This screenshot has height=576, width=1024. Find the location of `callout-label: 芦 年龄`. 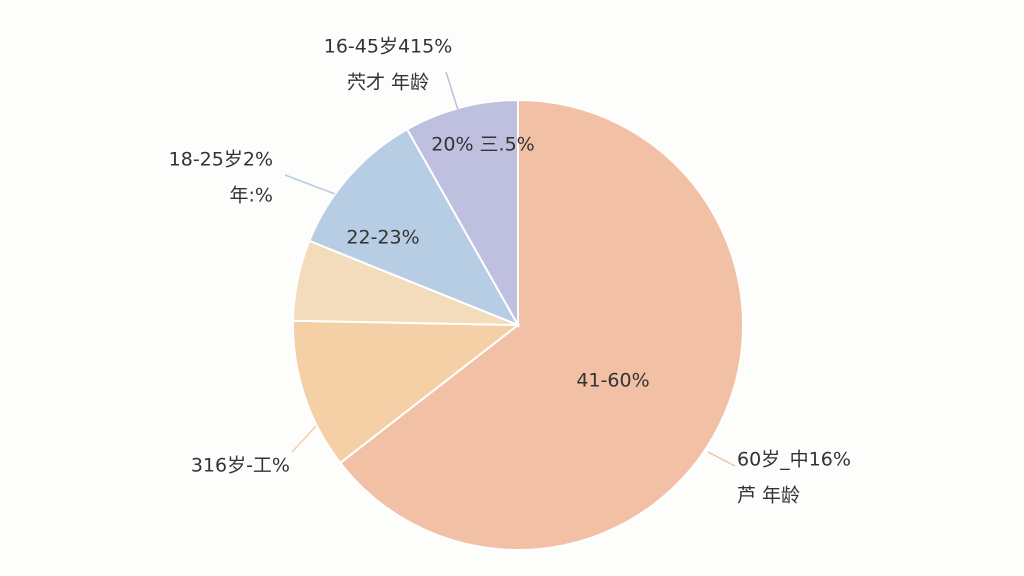

callout-label: 芦 年龄 is located at coordinates (768, 496).